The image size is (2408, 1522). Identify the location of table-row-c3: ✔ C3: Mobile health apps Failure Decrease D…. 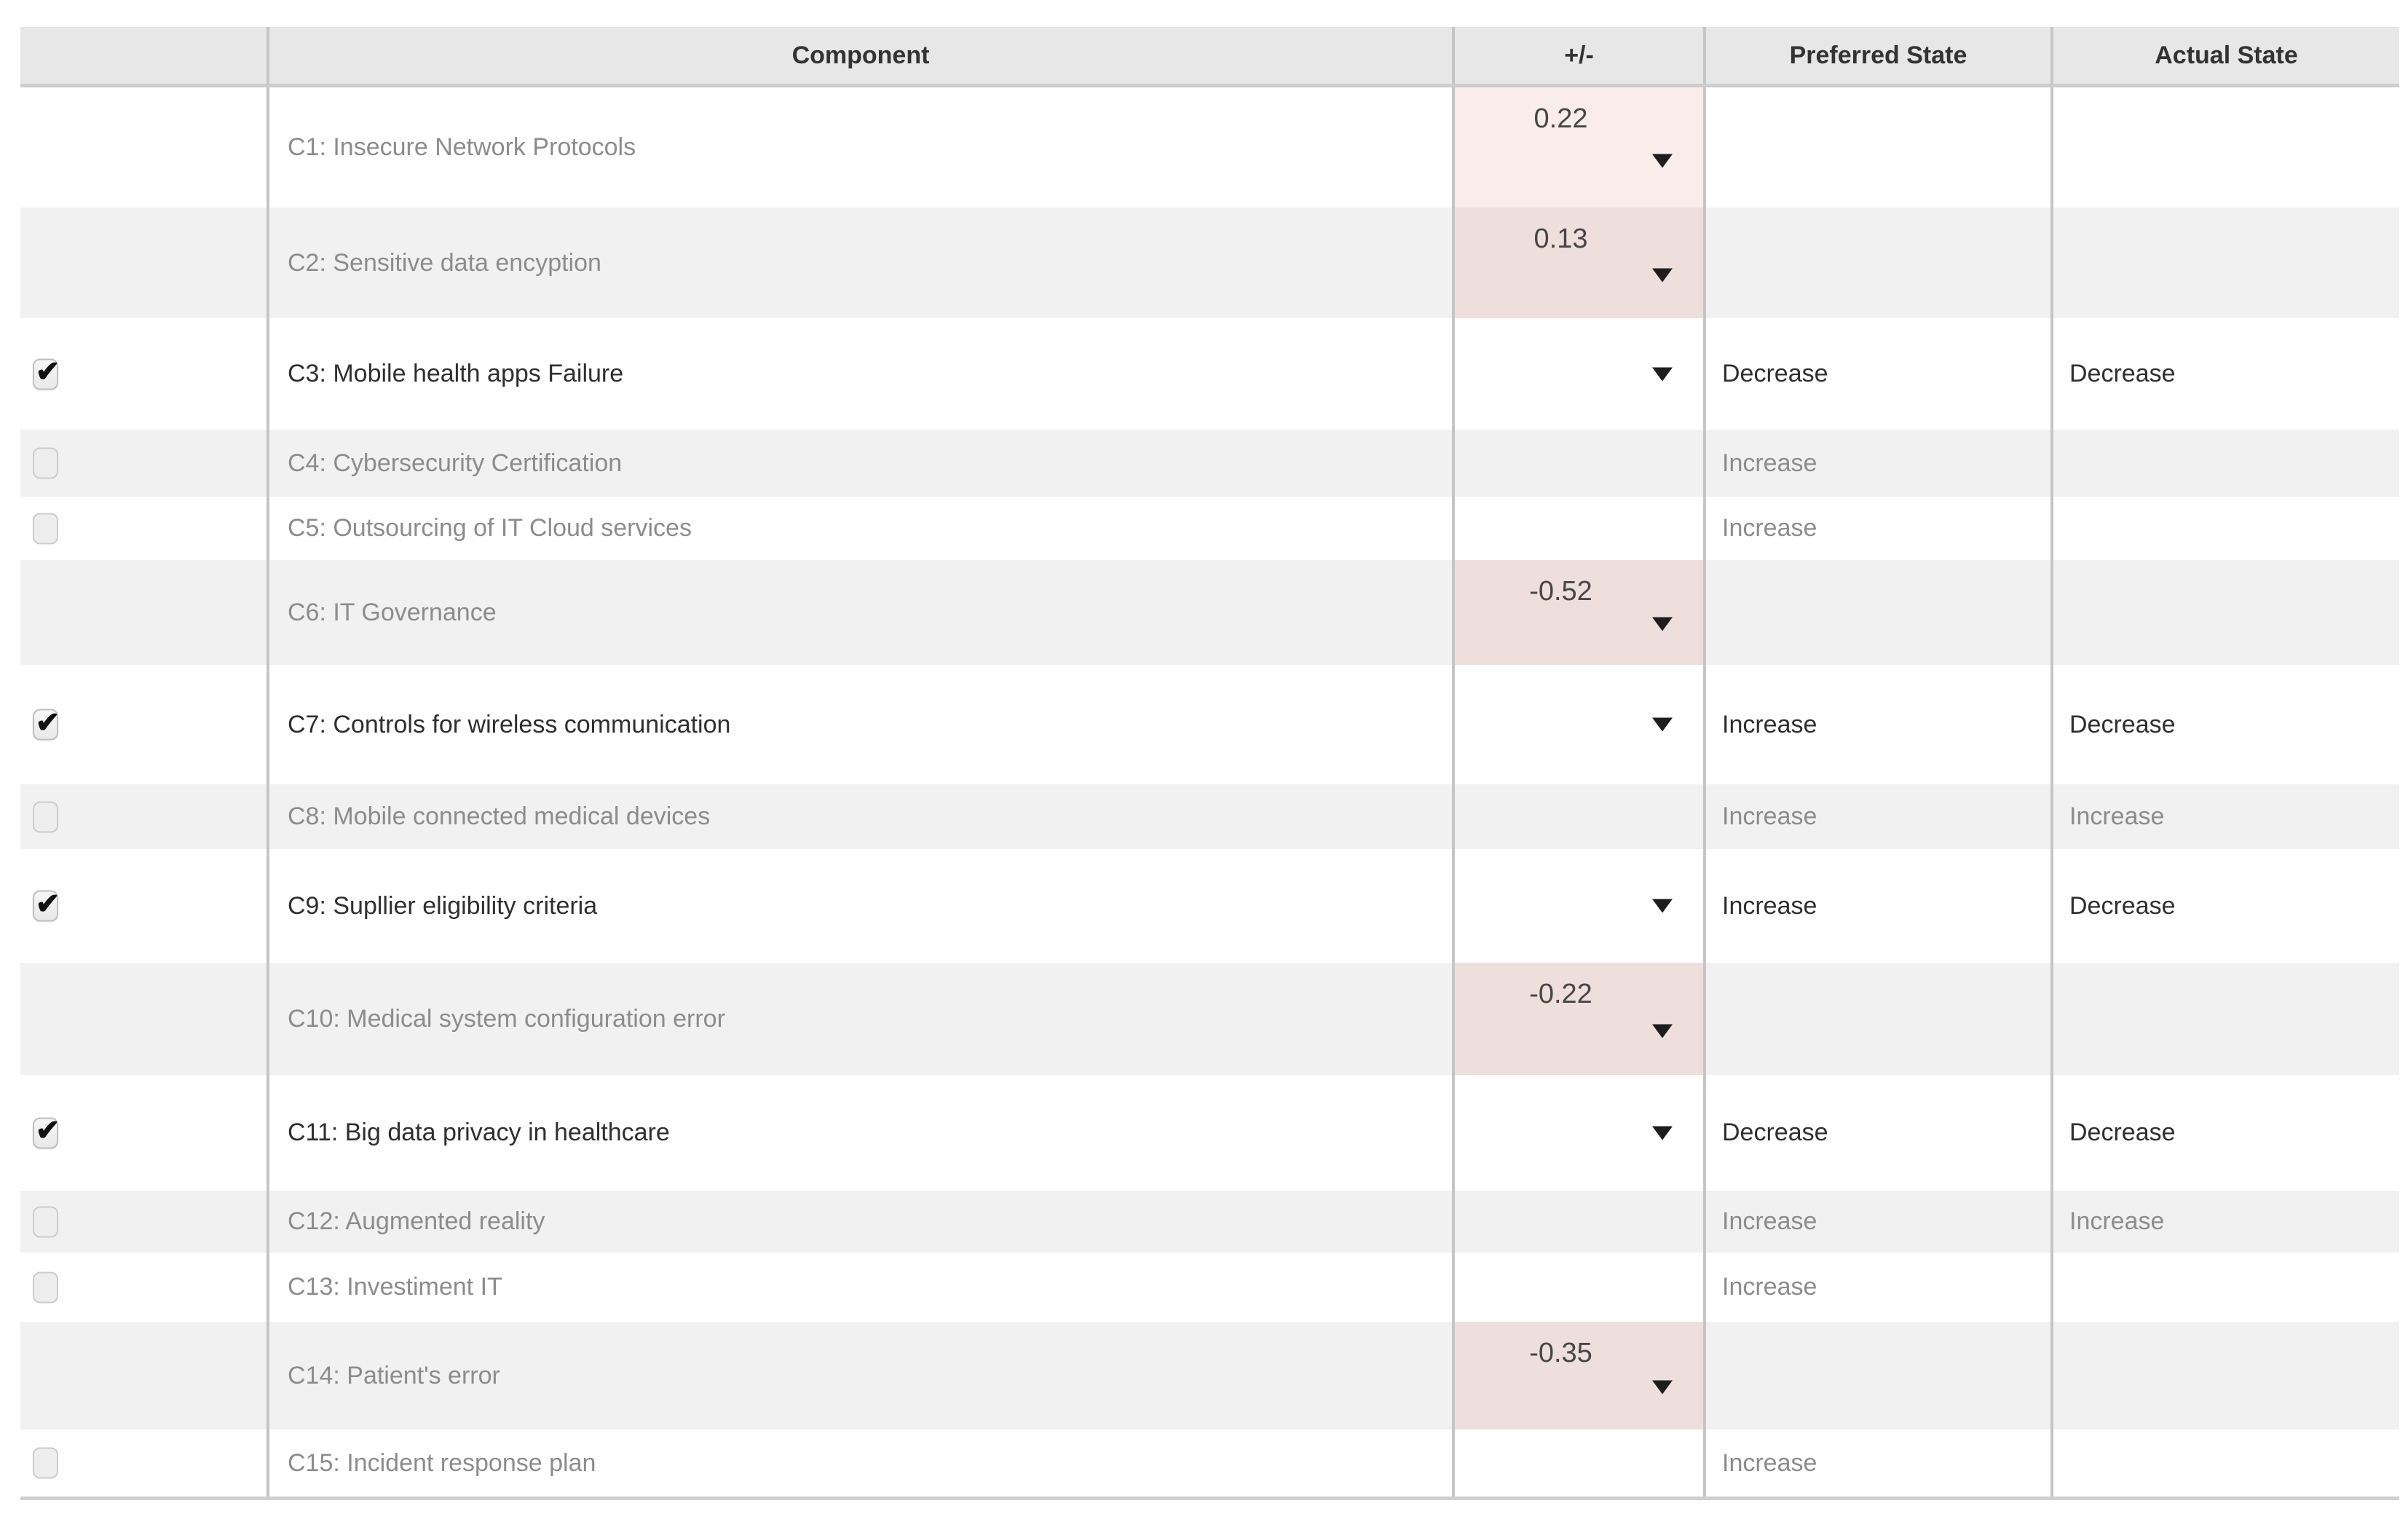
(1209, 374).